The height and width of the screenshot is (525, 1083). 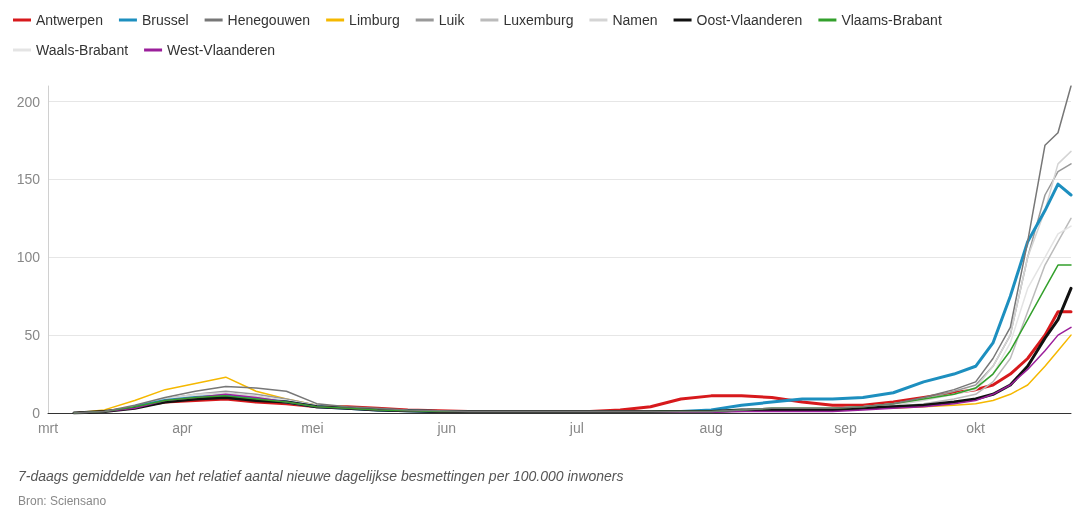 I want to click on y-tick-label: 200, so click(x=28, y=101).